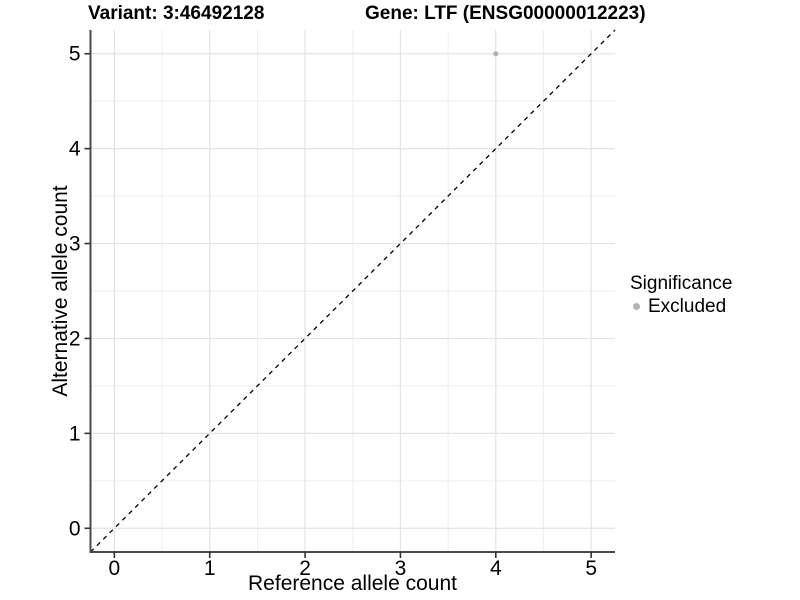  What do you see at coordinates (591, 568) in the screenshot?
I see `x-tick-label: 5` at bounding box center [591, 568].